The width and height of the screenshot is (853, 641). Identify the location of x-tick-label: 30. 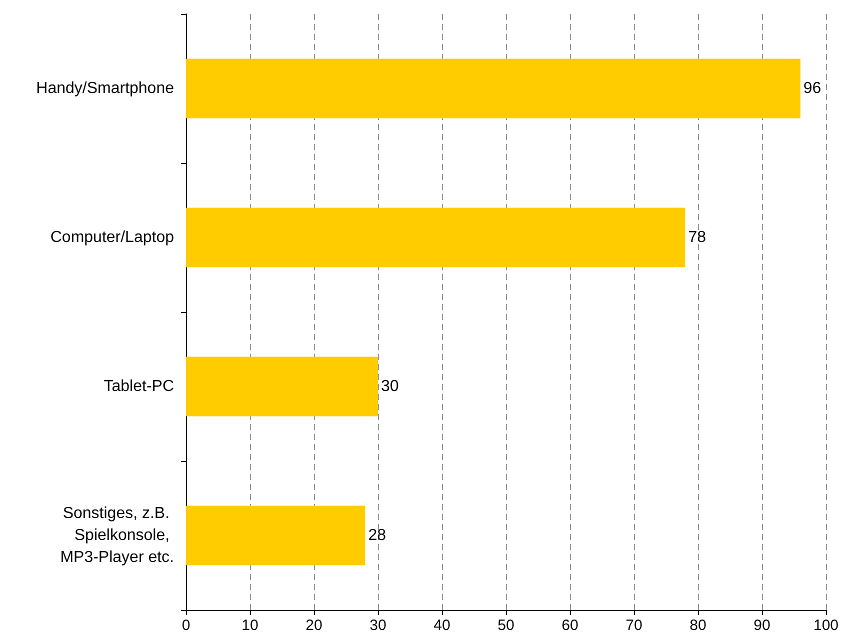
(378, 625).